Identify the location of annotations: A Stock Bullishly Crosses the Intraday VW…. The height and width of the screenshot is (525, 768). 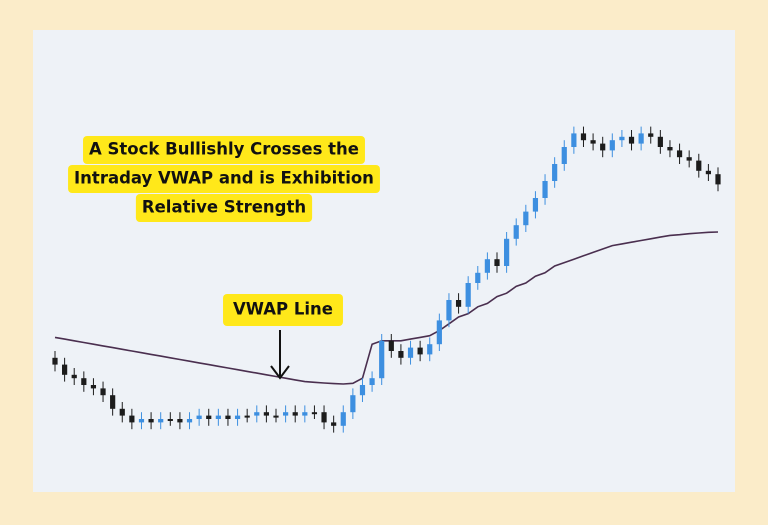
(224, 231).